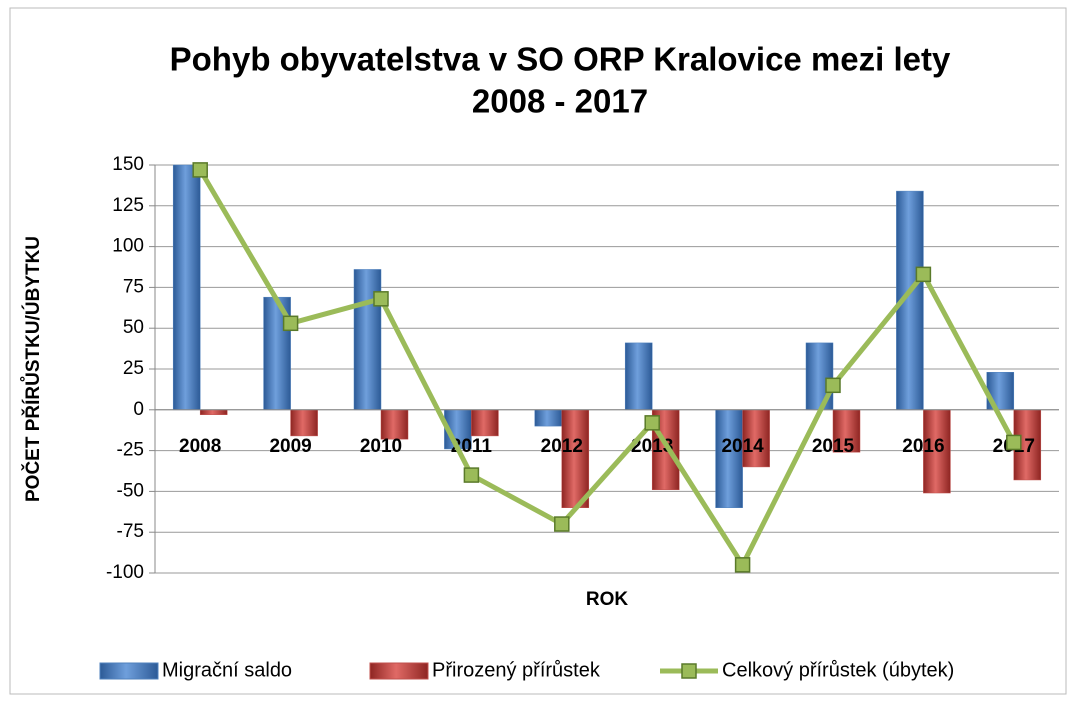  I want to click on y-tick-label: 0, so click(138, 409).